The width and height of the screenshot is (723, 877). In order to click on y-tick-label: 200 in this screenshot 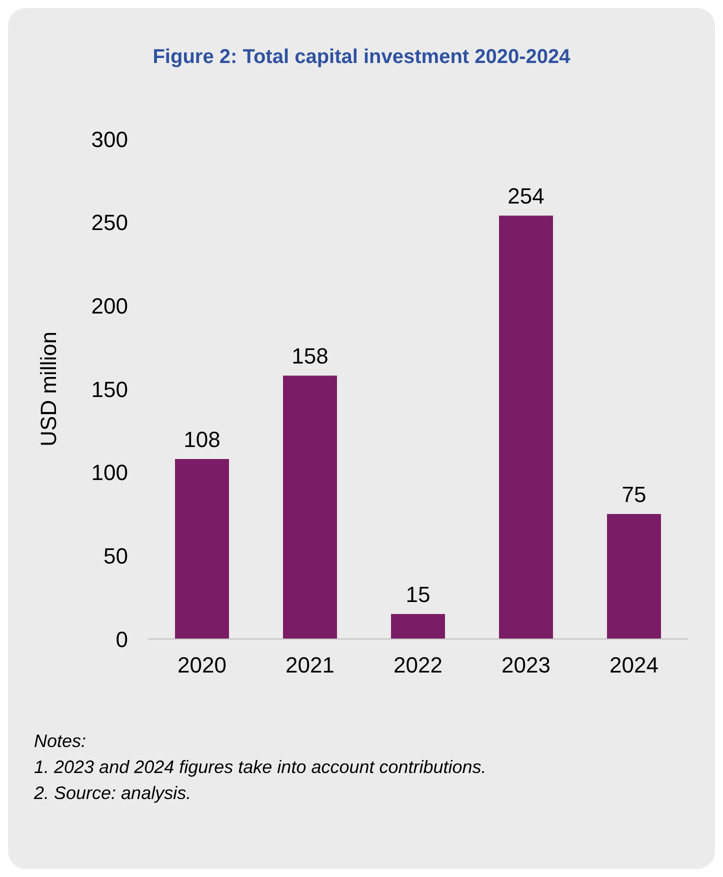, I will do `click(109, 305)`.